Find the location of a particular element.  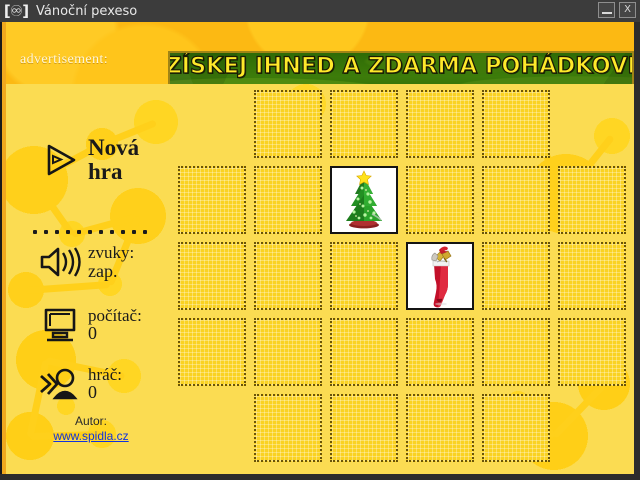

player-score-row: hráč: 0 is located at coordinates (77, 384).